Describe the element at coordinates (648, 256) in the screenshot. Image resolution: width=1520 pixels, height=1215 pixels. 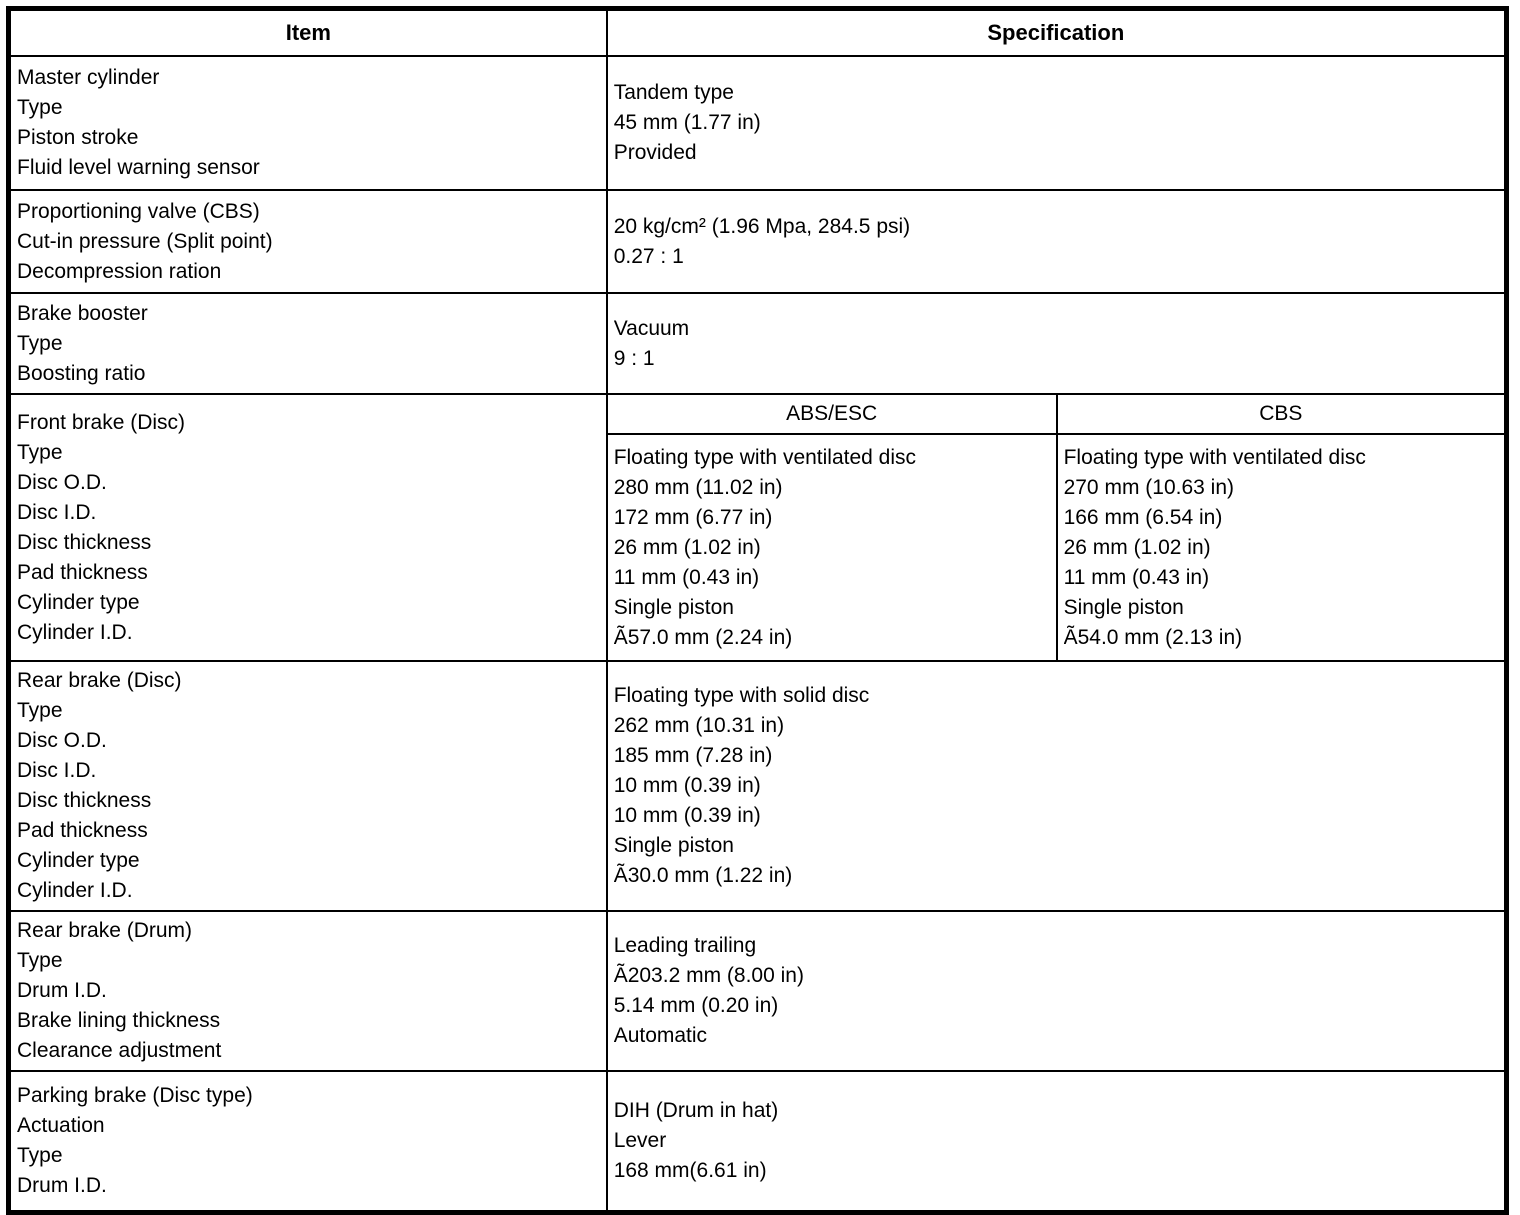
I see `spec-line: 0.27 : 1` at that location.